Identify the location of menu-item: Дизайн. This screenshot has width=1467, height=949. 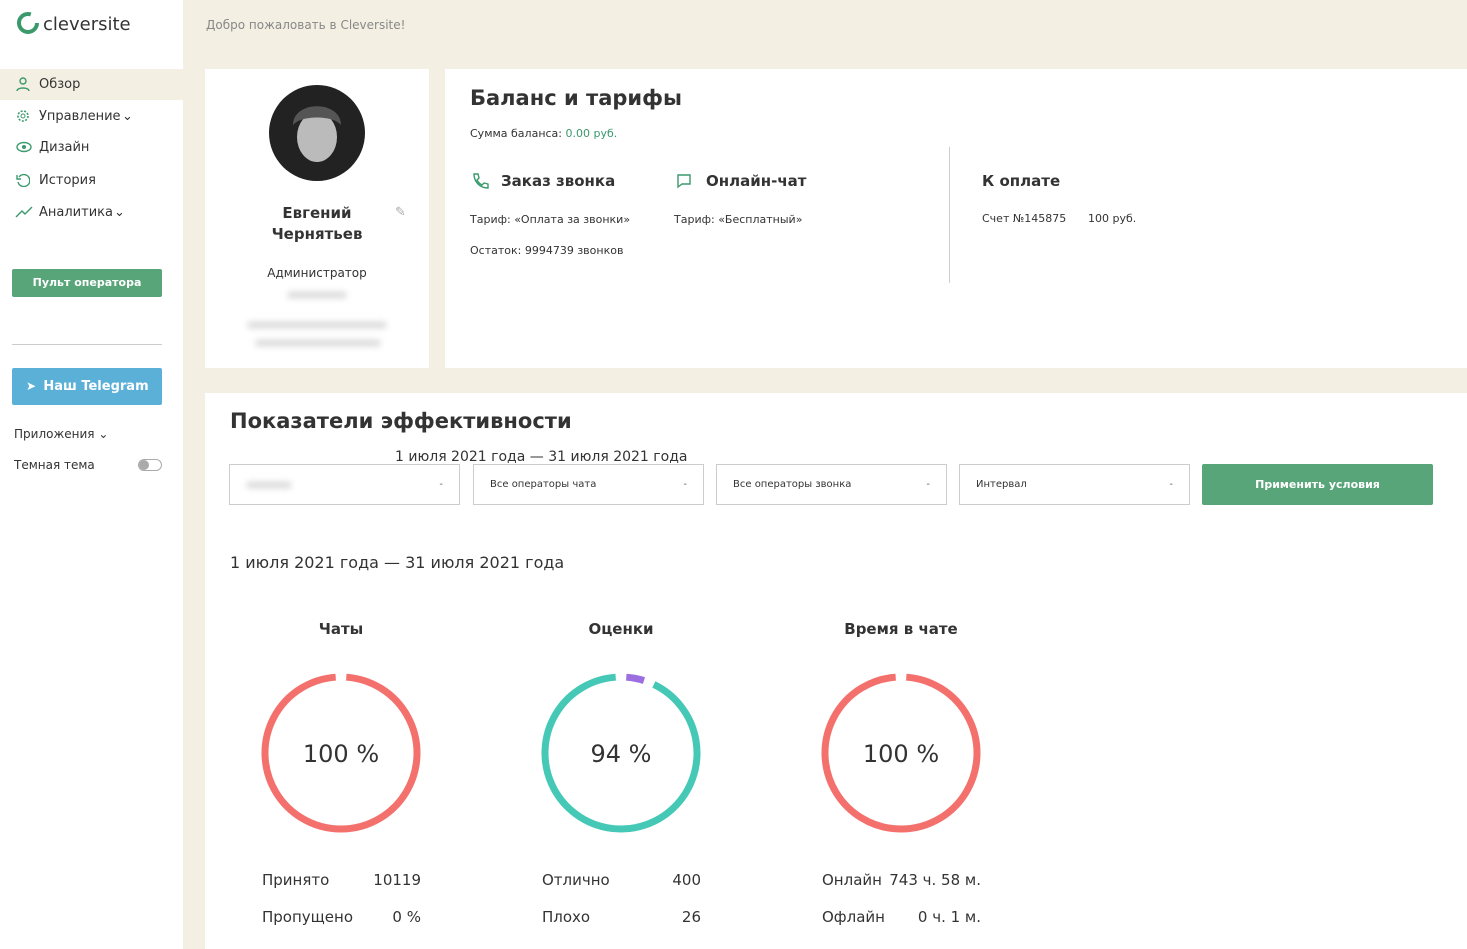
(91, 147).